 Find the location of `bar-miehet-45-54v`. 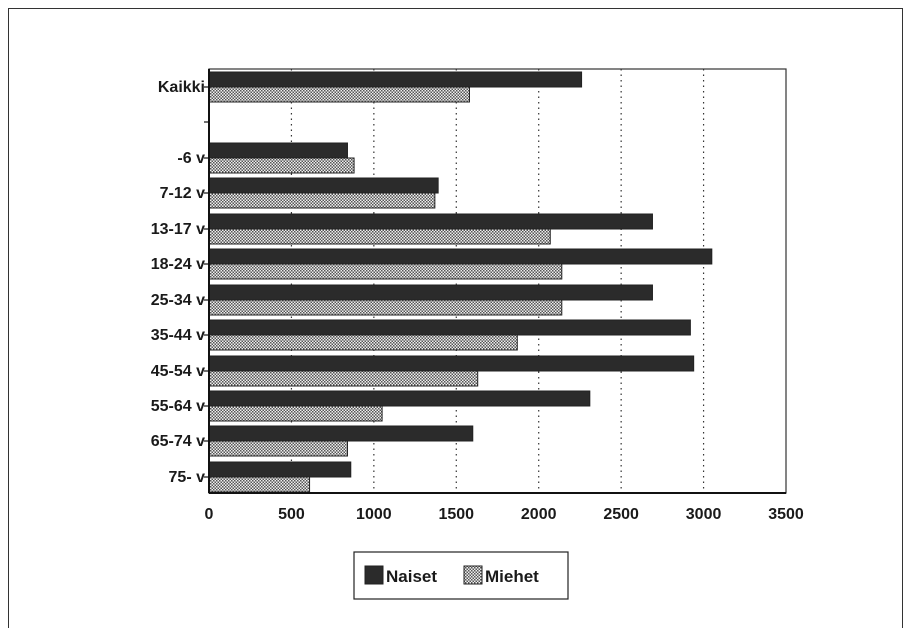

bar-miehet-45-54v is located at coordinates (343, 378).